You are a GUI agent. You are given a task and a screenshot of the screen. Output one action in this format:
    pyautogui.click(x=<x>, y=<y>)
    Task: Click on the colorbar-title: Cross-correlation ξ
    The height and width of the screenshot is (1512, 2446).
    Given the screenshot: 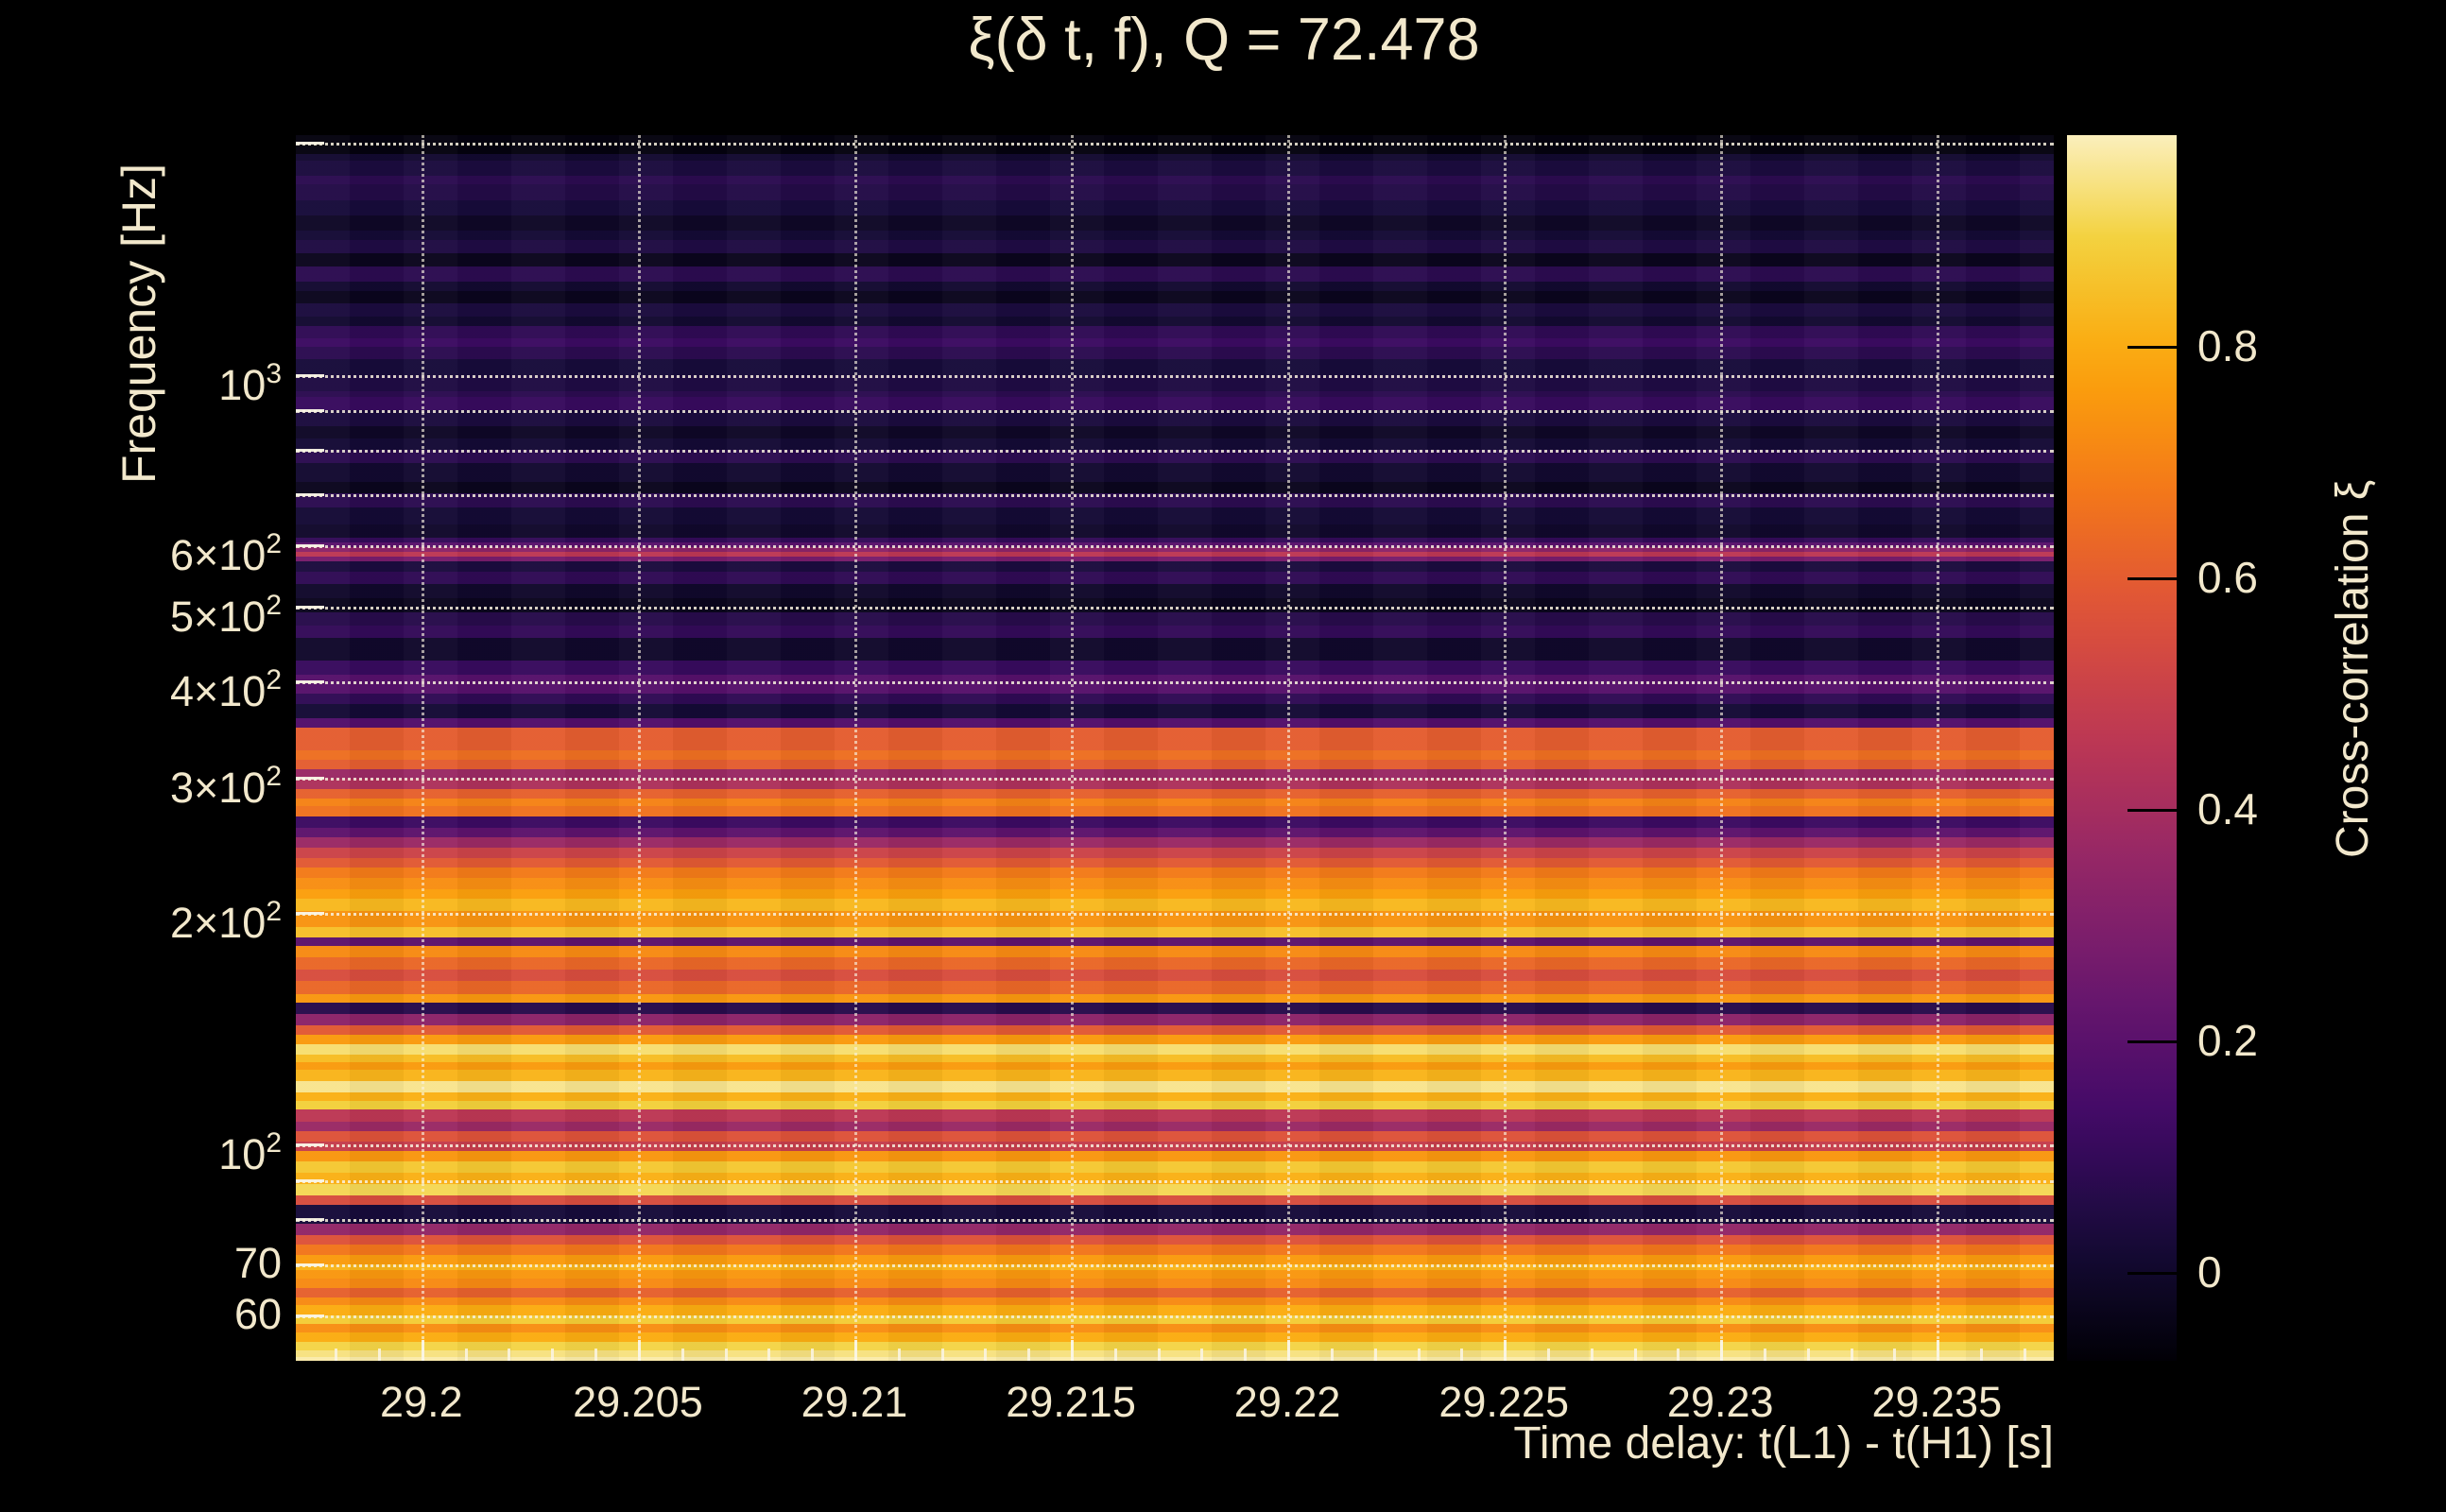 What is the action you would take?
    pyautogui.click(x=2353, y=668)
    